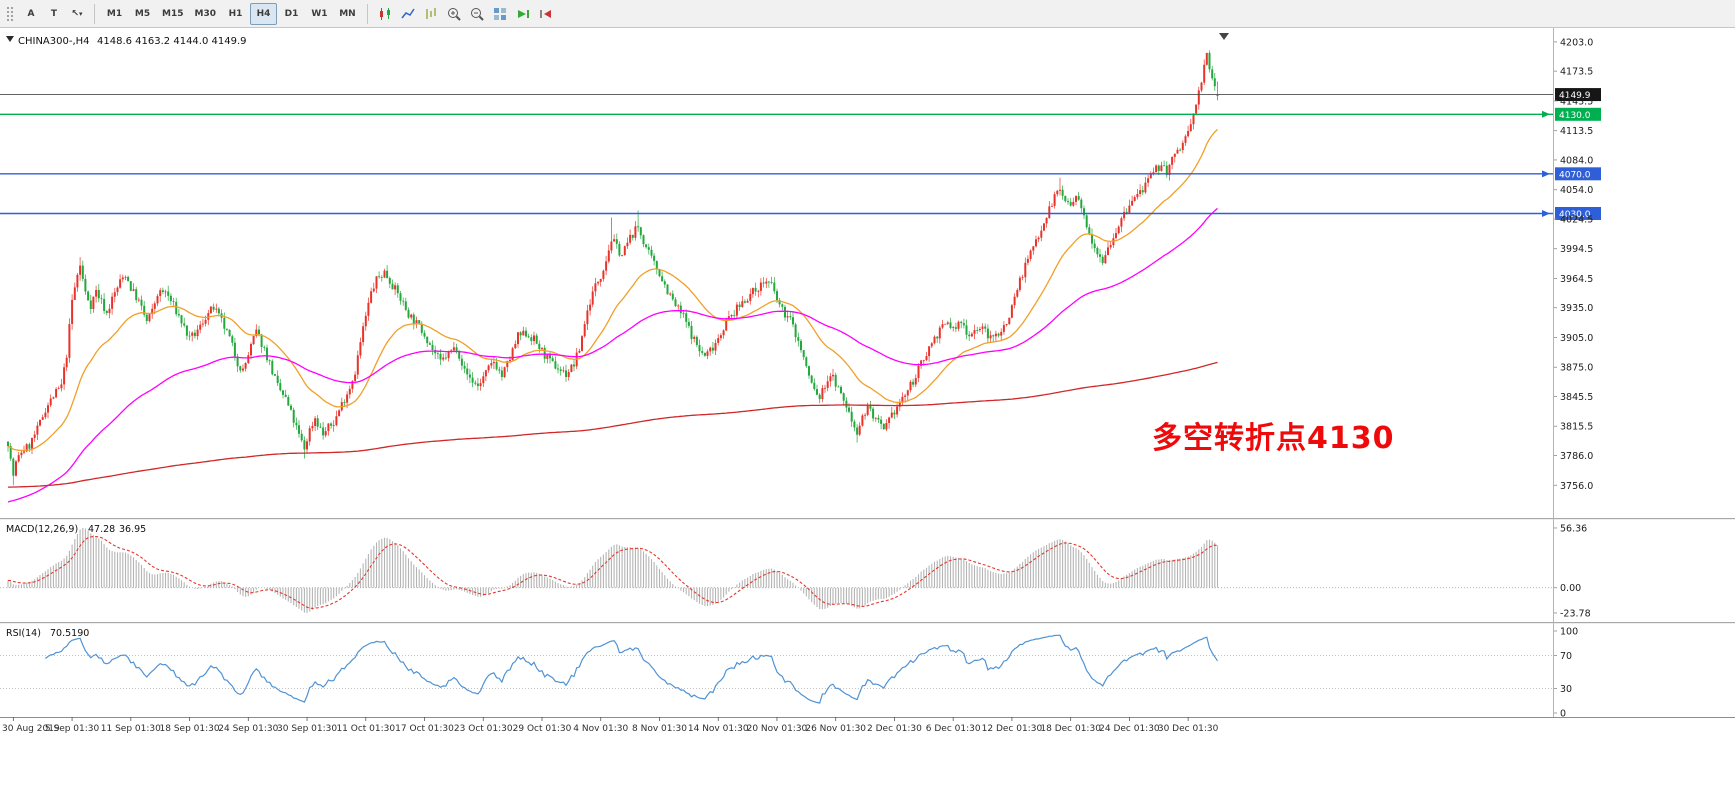 This screenshot has height=794, width=1735. I want to click on time-axis-label: 6 Dec 01:30, so click(953, 729).